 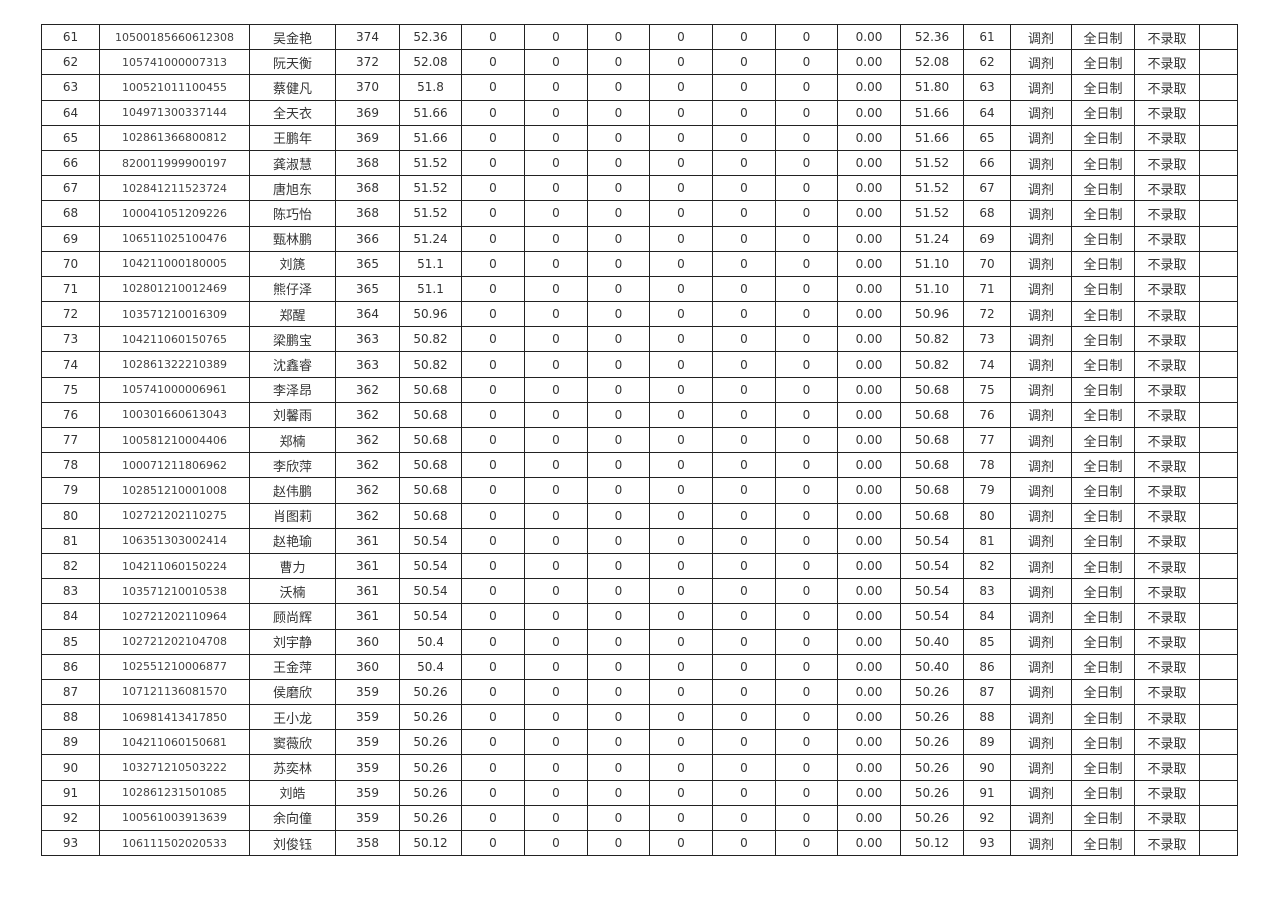 What do you see at coordinates (932, 238) in the screenshot?
I see `total-score-cell: 51.24` at bounding box center [932, 238].